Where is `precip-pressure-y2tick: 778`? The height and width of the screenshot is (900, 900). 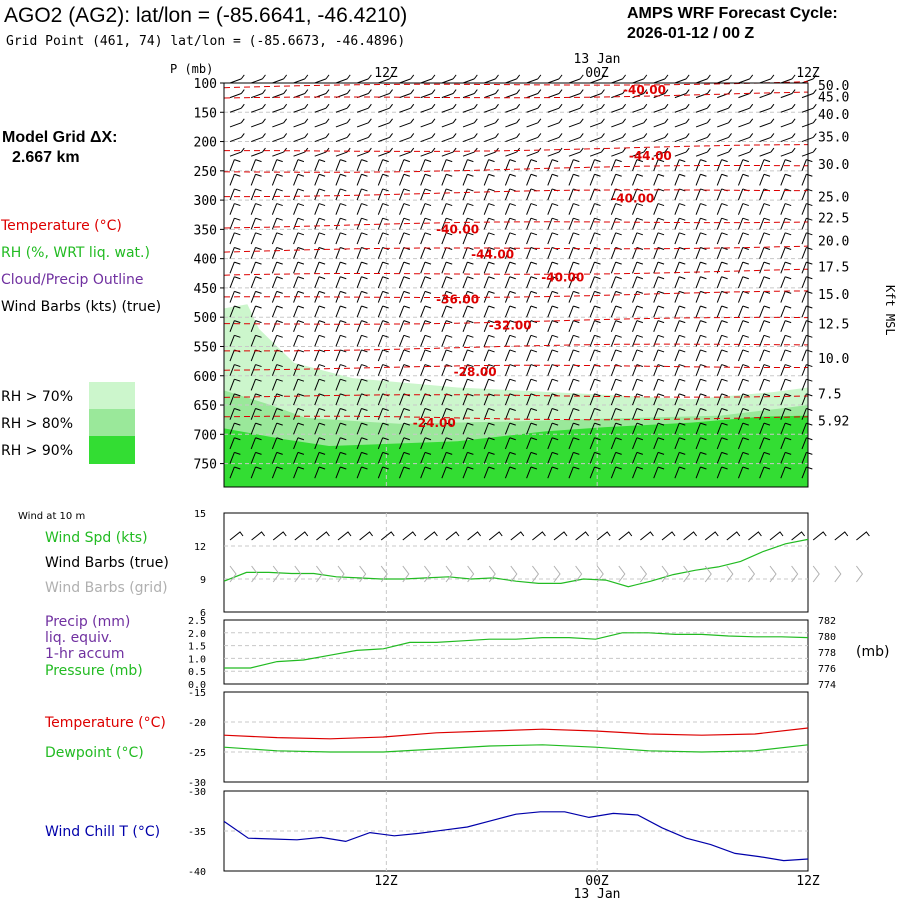 precip-pressure-y2tick: 778 is located at coordinates (827, 653).